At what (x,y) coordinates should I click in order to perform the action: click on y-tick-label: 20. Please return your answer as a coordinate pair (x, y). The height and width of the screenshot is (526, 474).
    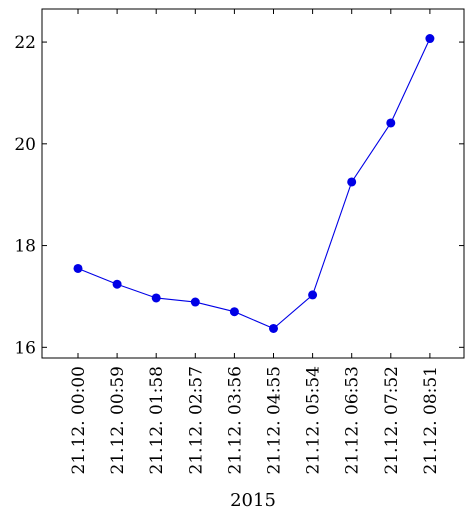
    Looking at the image, I should click on (25, 145).